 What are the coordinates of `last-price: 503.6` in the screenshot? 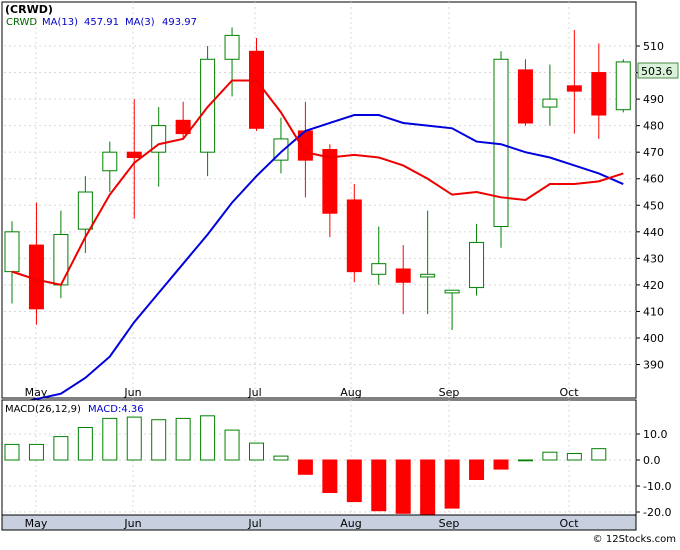 It's located at (657, 71).